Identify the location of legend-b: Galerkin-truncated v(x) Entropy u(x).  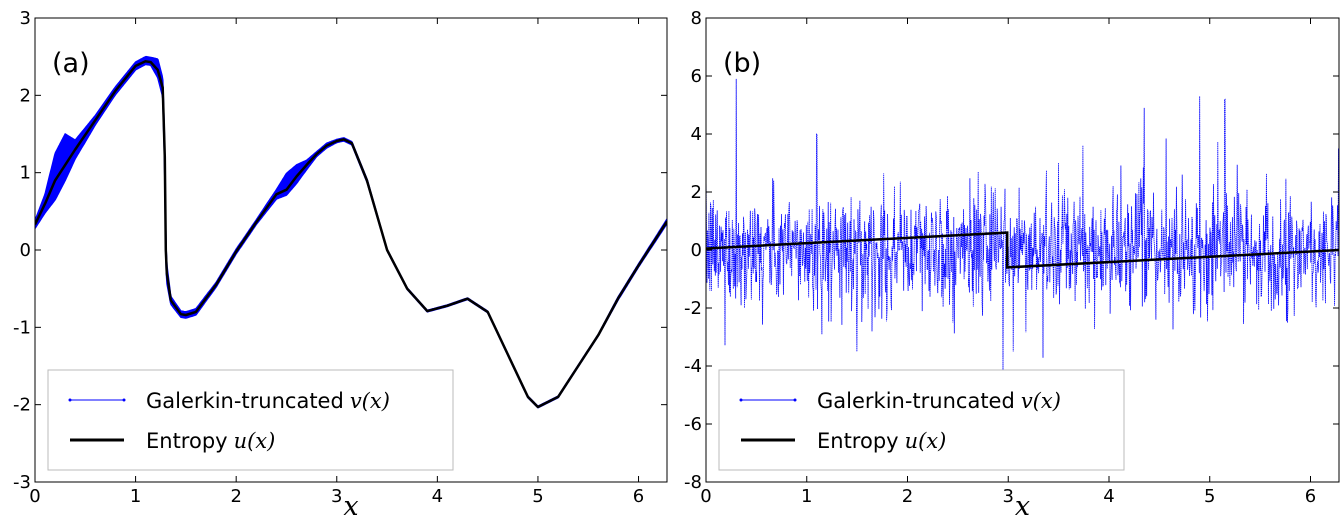
(921, 420).